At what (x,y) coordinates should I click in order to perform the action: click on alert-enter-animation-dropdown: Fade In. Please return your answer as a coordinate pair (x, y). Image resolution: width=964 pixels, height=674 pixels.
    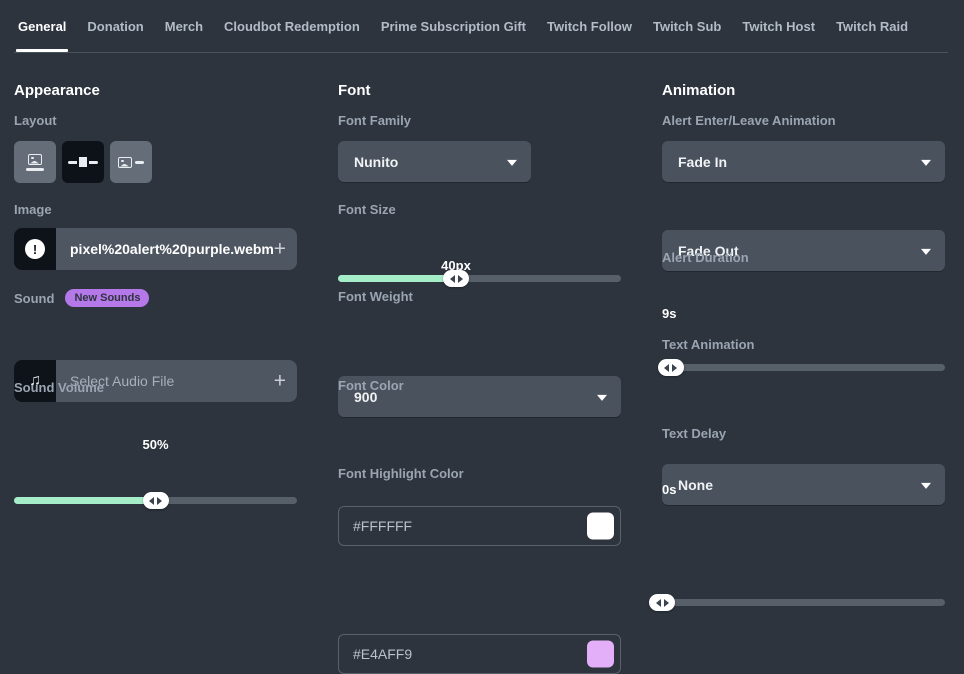
    Looking at the image, I should click on (803, 161).